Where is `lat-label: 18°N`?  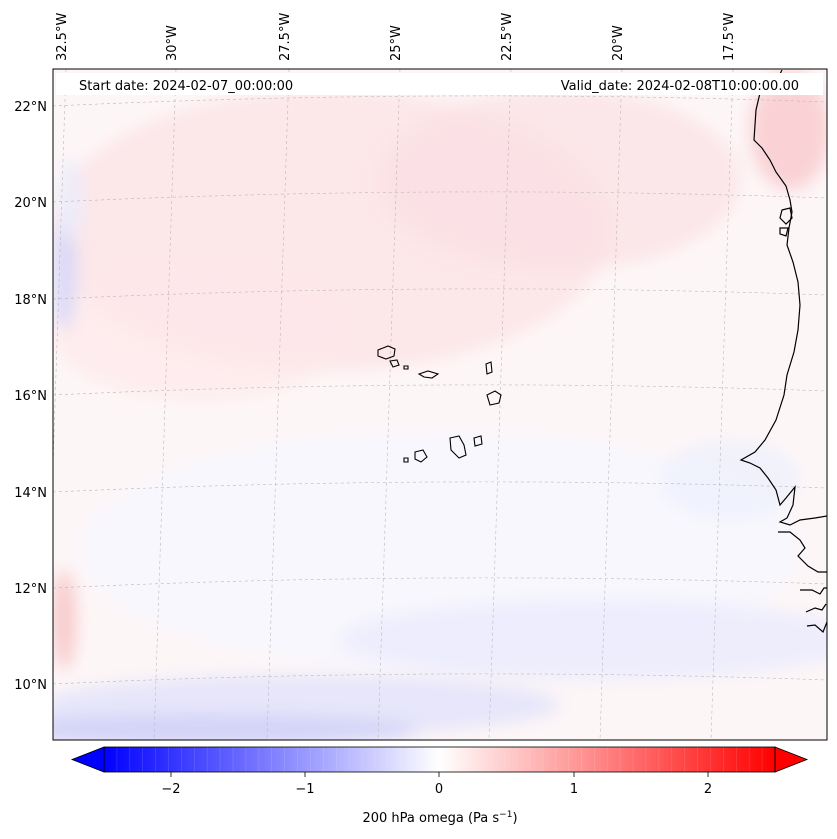 lat-label: 18°N is located at coordinates (30, 300).